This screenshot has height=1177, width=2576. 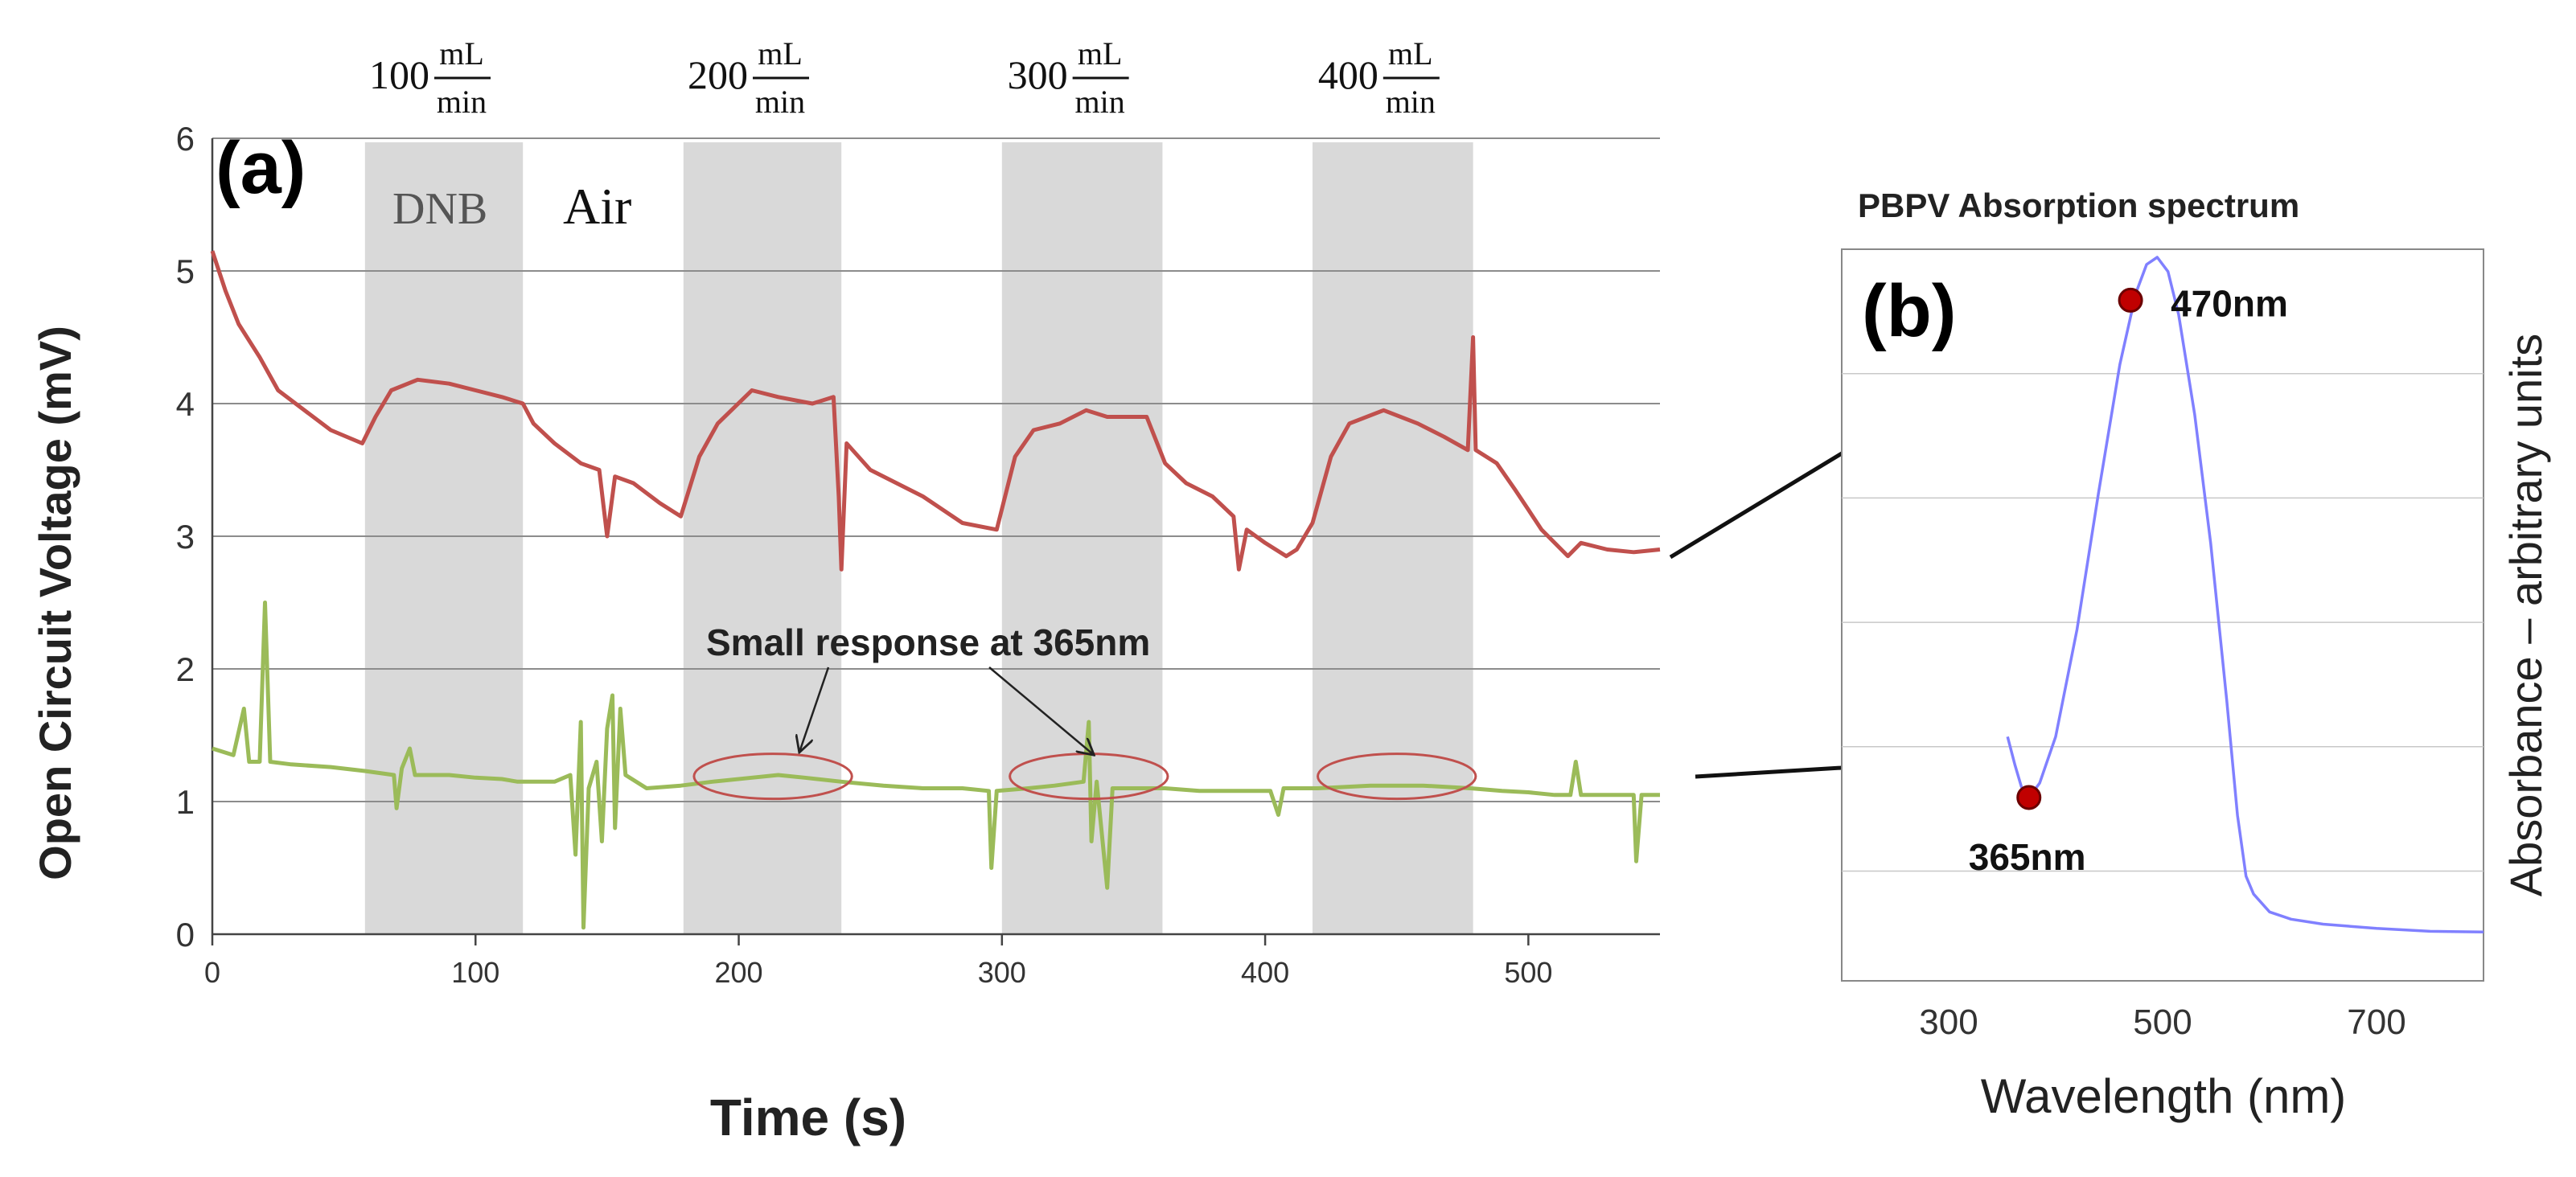 What do you see at coordinates (597, 207) in the screenshot?
I see `a-air-label: Air` at bounding box center [597, 207].